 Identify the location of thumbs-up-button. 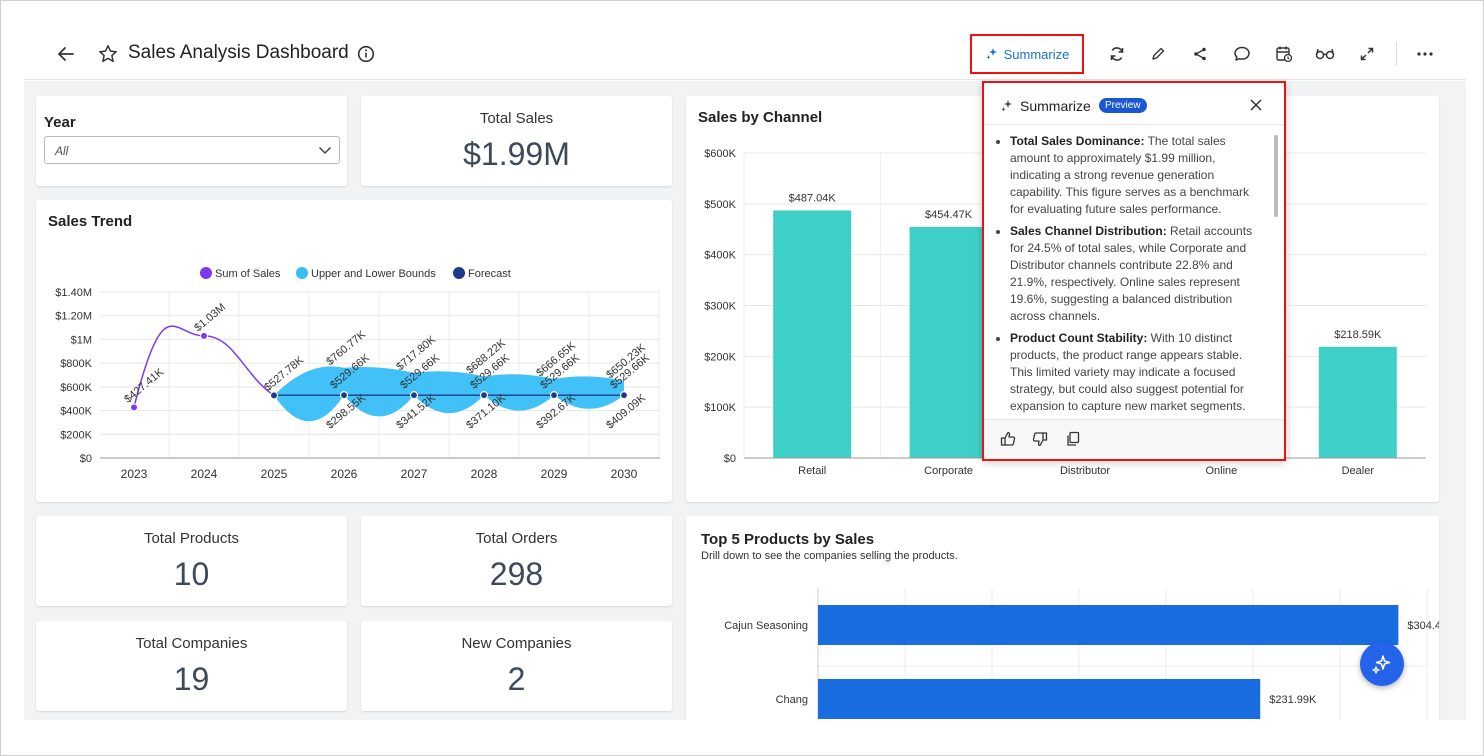
(1008, 441).